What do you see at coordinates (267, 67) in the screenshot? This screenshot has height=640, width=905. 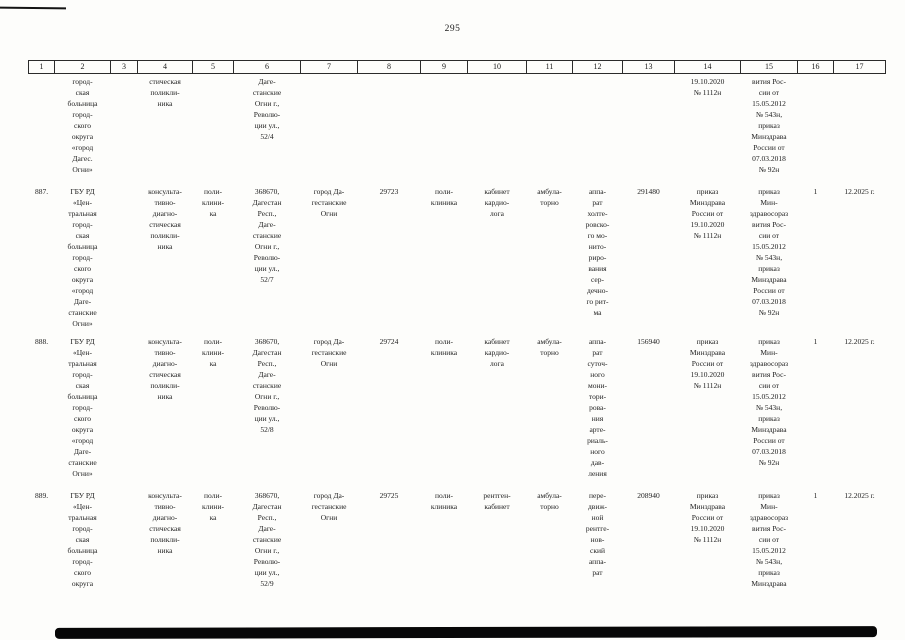 I see `column-header: 6` at bounding box center [267, 67].